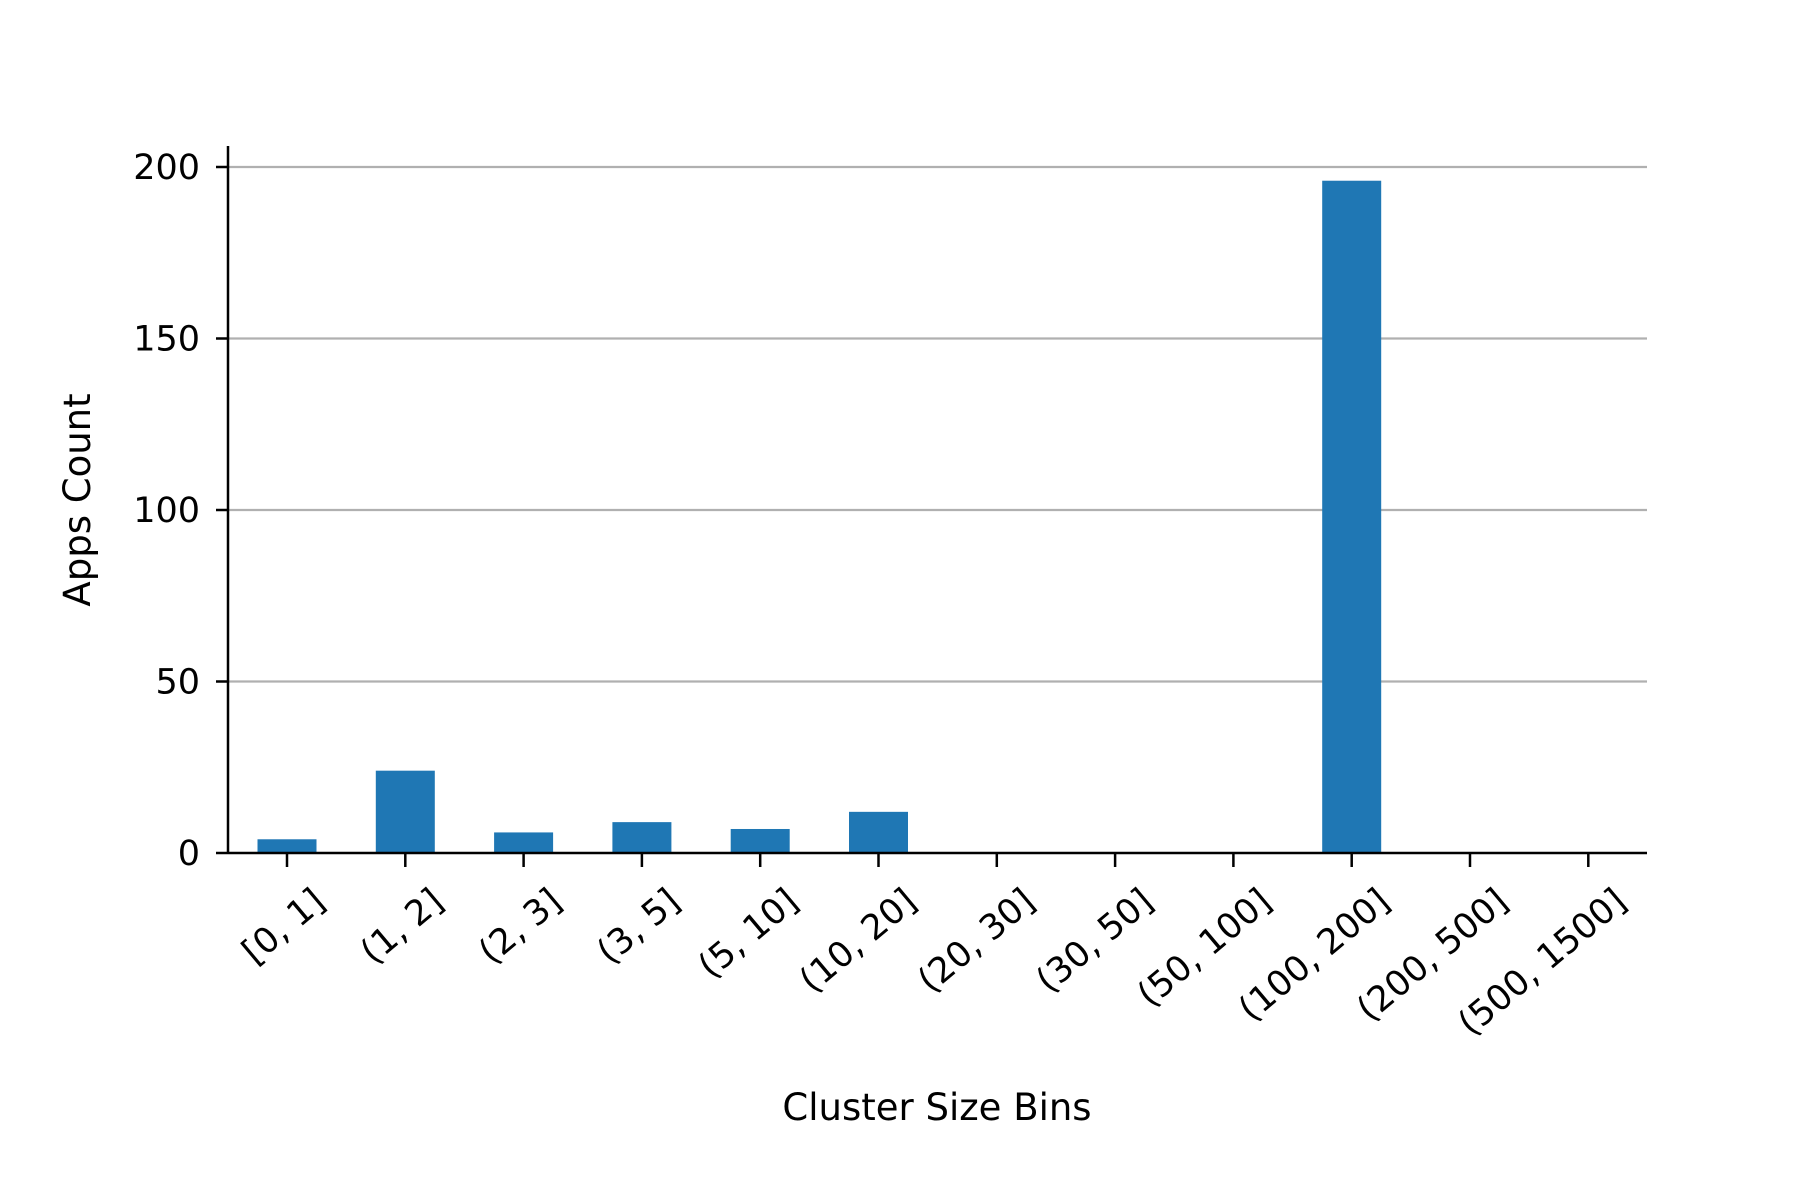 This screenshot has width=1800, height=1200. I want to click on y-tick-label: 200, so click(166, 168).